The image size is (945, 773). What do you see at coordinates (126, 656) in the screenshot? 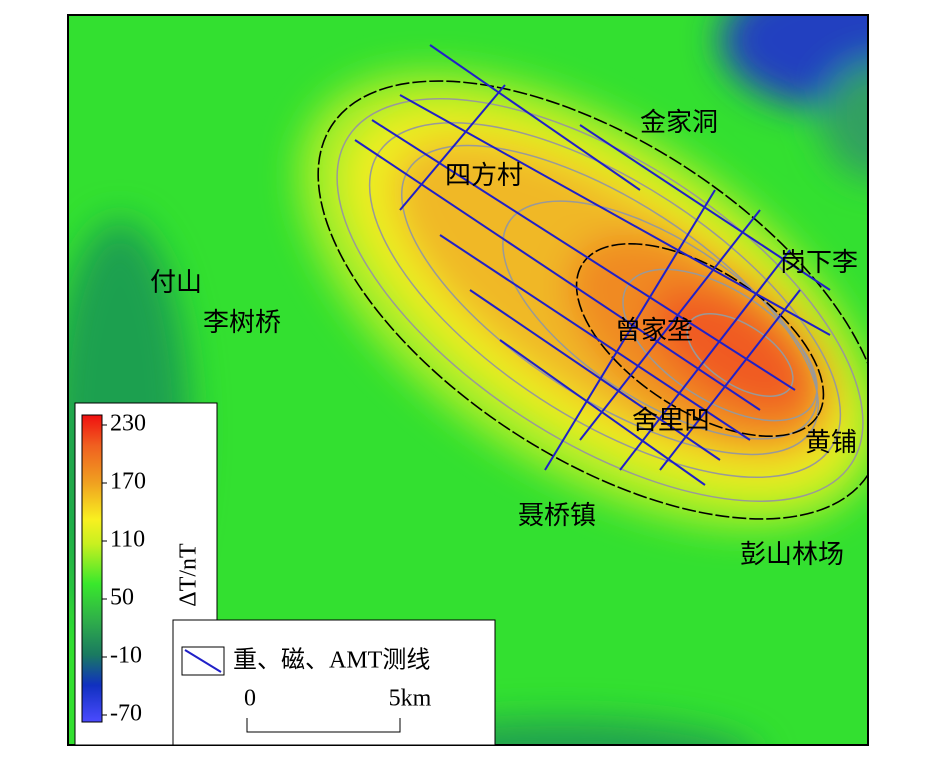
I see `colorbar-tick-label: -10` at bounding box center [126, 656].